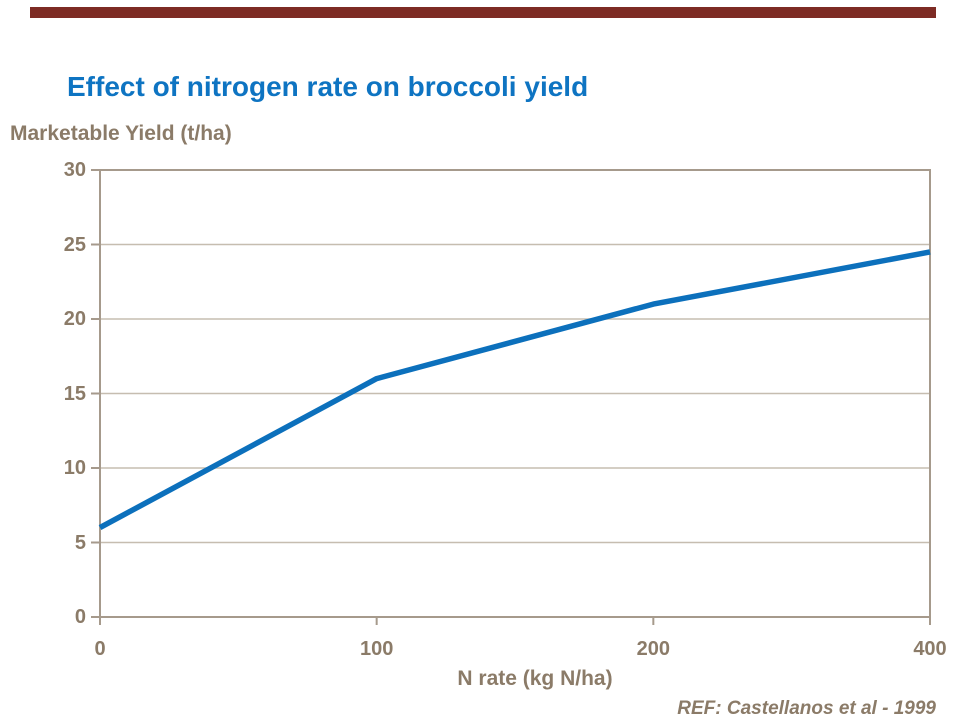 The image size is (960, 720). What do you see at coordinates (74, 468) in the screenshot?
I see `y-tick-label: 10` at bounding box center [74, 468].